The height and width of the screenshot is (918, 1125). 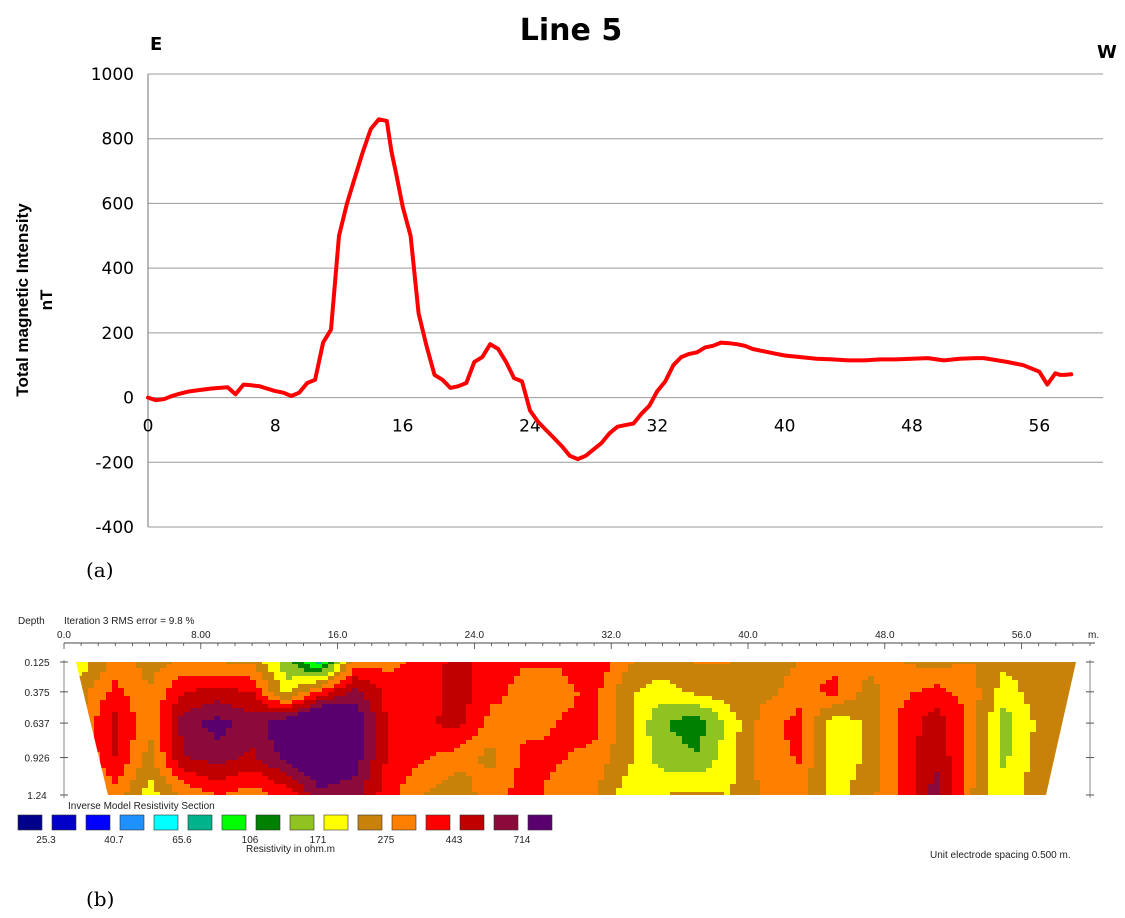 What do you see at coordinates (338, 635) in the screenshot?
I see `section-x-tick-label: 16.0` at bounding box center [338, 635].